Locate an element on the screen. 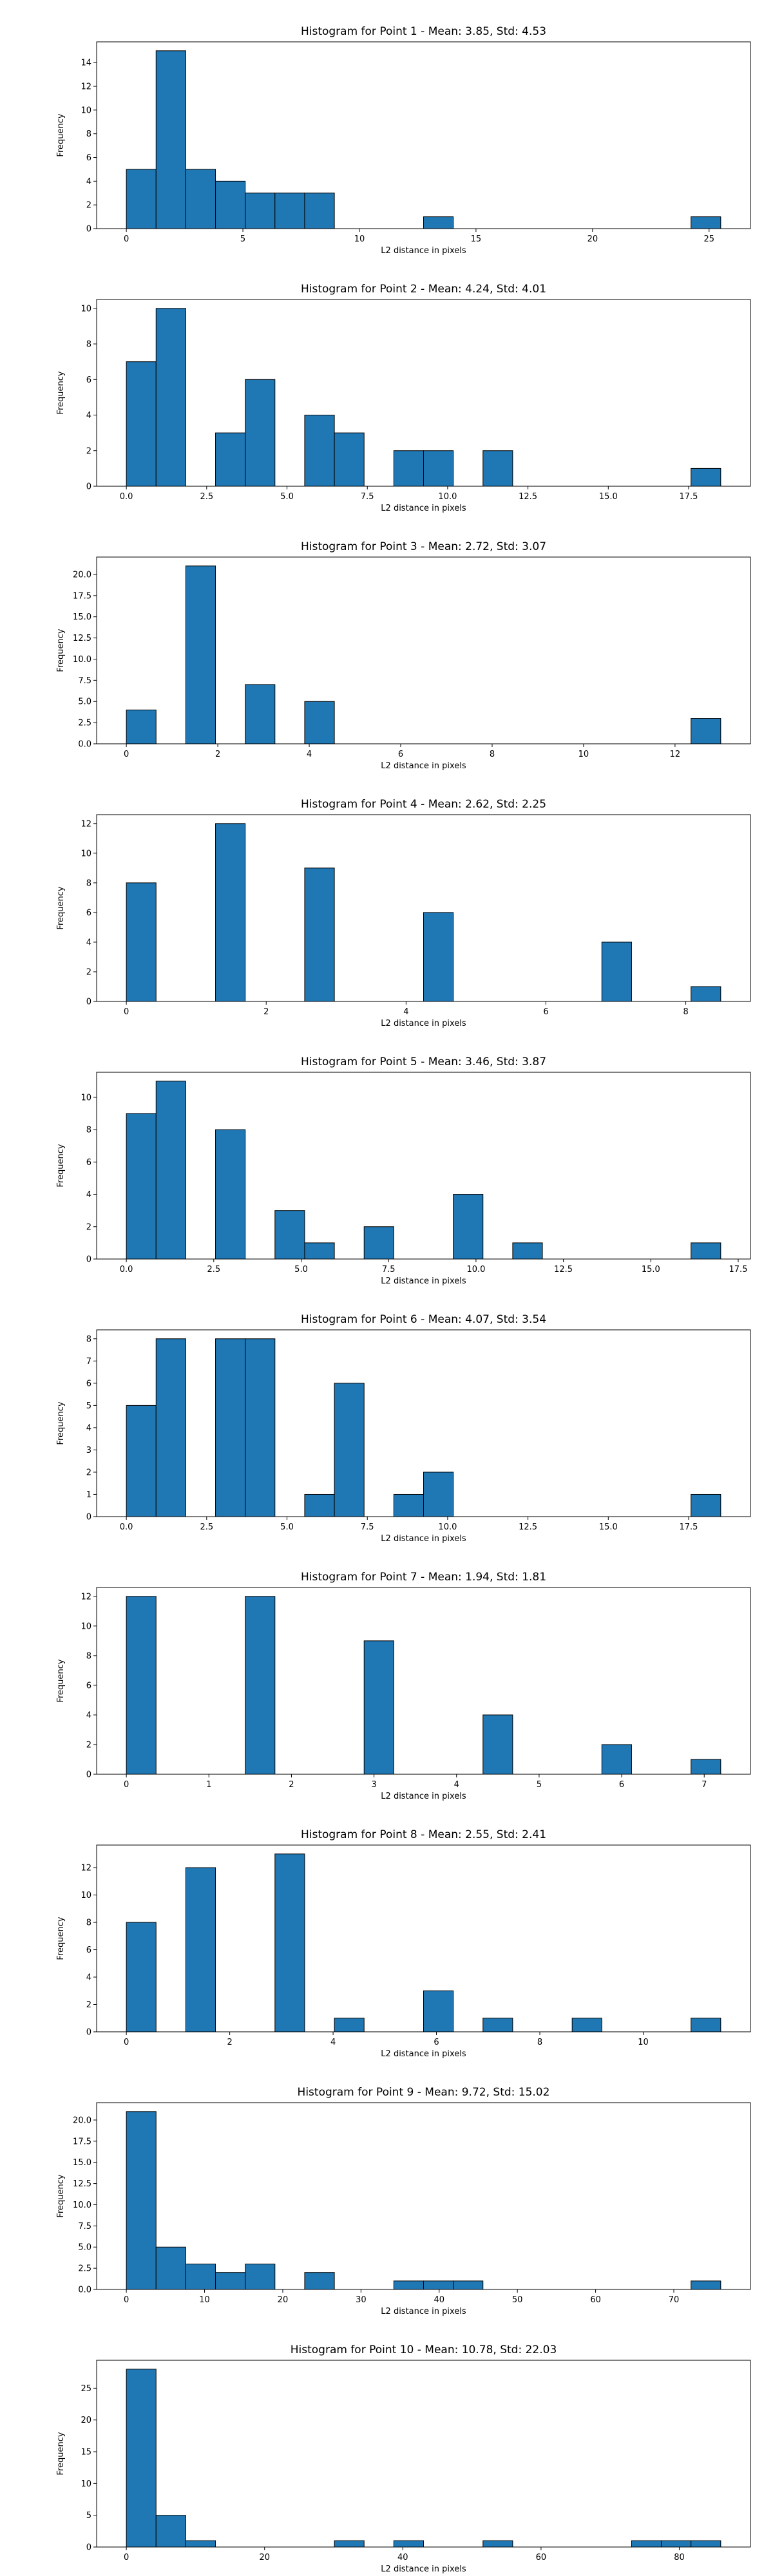 Image resolution: width=773 pixels, height=2576 pixels. x-tick-label: 17.5 is located at coordinates (689, 1527).